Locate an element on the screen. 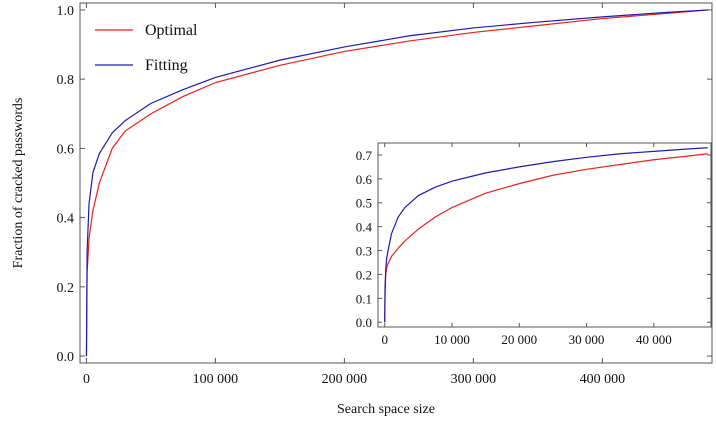  inset-y-tick-label: 0.0 is located at coordinates (364, 322).